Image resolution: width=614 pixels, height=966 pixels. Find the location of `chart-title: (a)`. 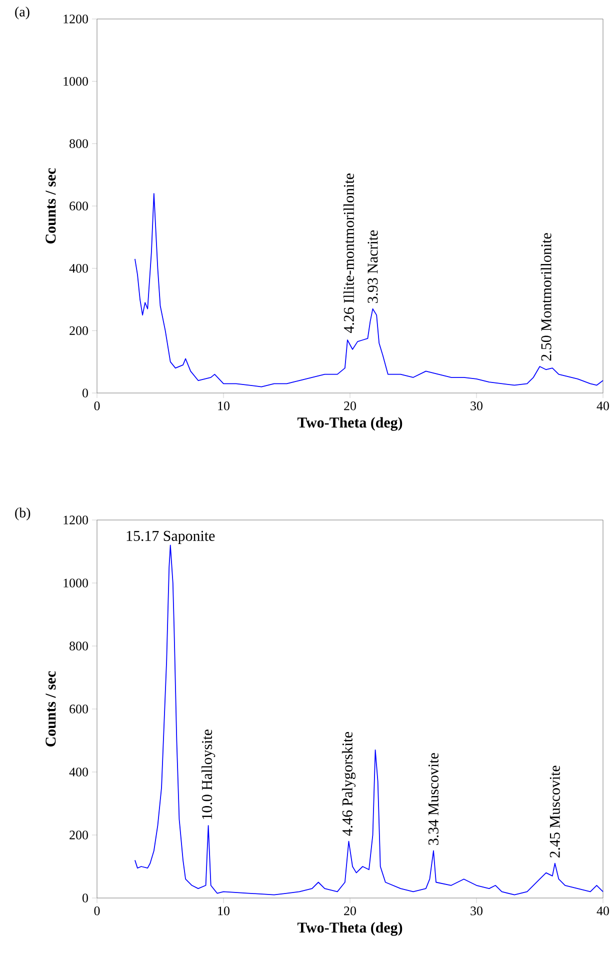

chart-title: (a) is located at coordinates (22, 13).